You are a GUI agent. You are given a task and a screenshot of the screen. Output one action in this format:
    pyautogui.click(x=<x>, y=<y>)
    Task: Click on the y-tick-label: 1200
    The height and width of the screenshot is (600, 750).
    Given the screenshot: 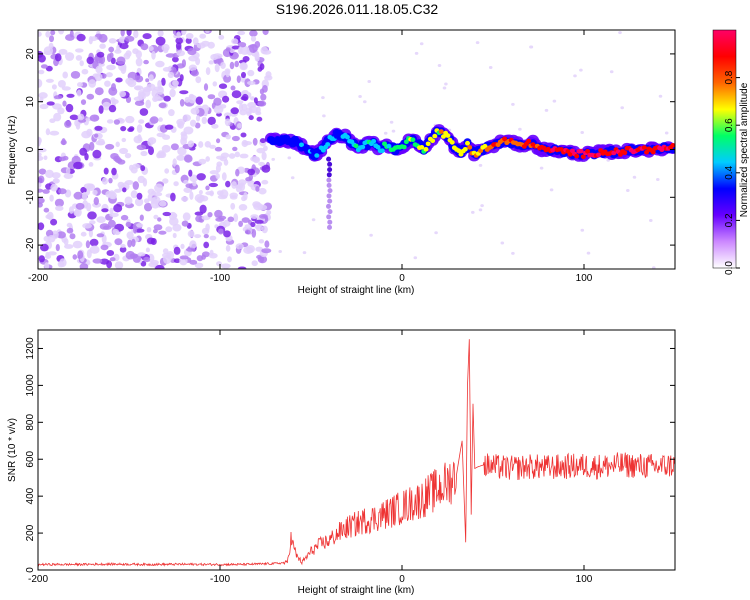 What is the action you would take?
    pyautogui.click(x=30, y=348)
    